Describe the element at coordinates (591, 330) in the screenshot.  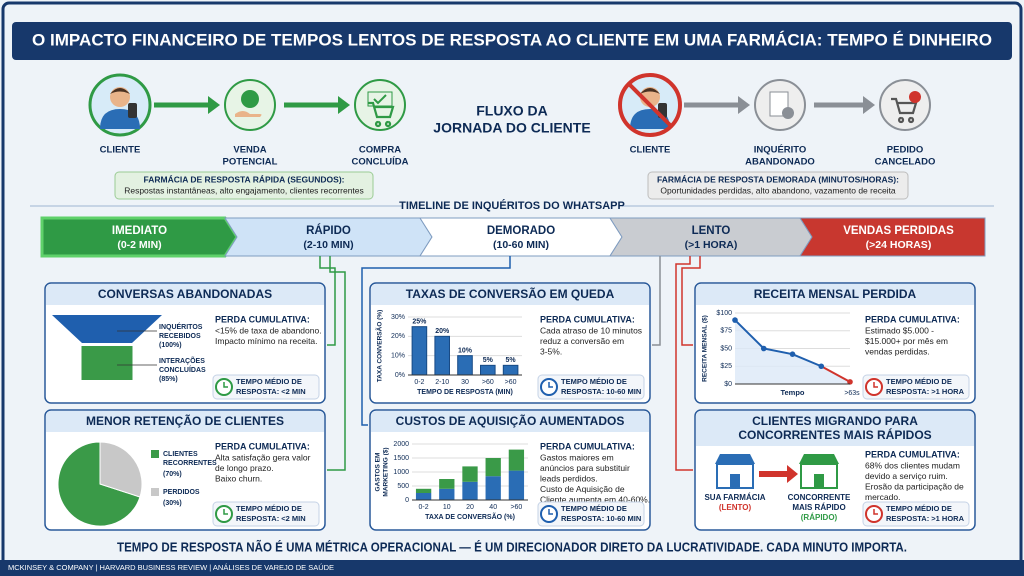
I see `loss-text: Cada atraso de 10 minutos` at that location.